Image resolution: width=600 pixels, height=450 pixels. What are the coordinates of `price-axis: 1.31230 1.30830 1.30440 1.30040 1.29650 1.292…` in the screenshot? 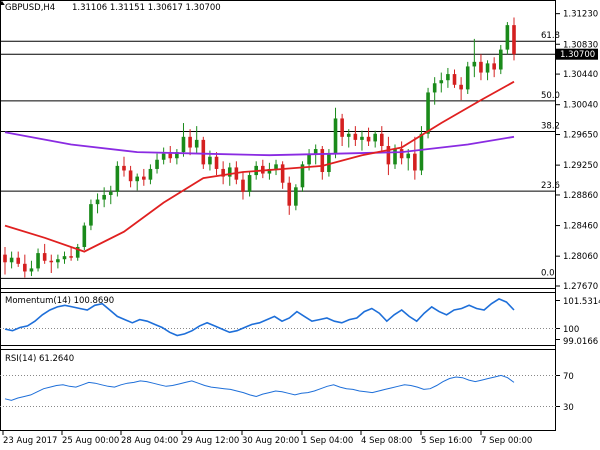 It's located at (577, 151).